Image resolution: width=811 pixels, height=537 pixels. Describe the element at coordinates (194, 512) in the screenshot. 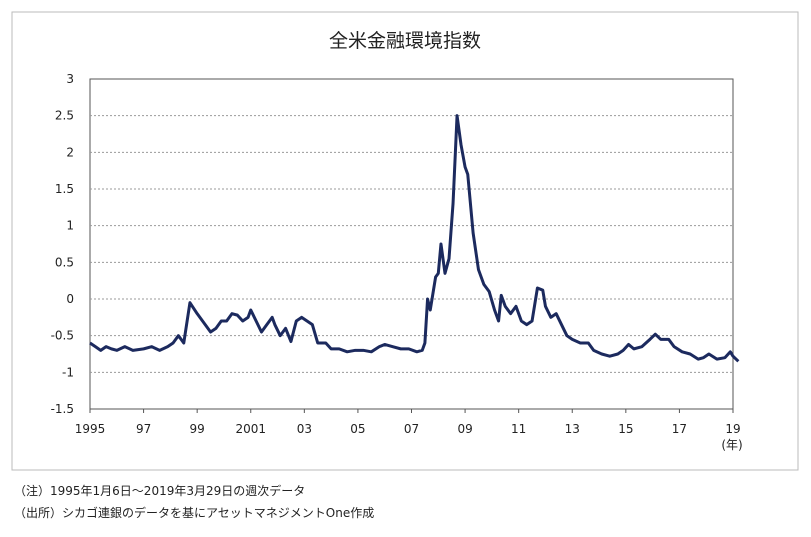

I see `source: （出所）シカゴ連銀のデータを基にアセットマネジメントOne作成` at that location.